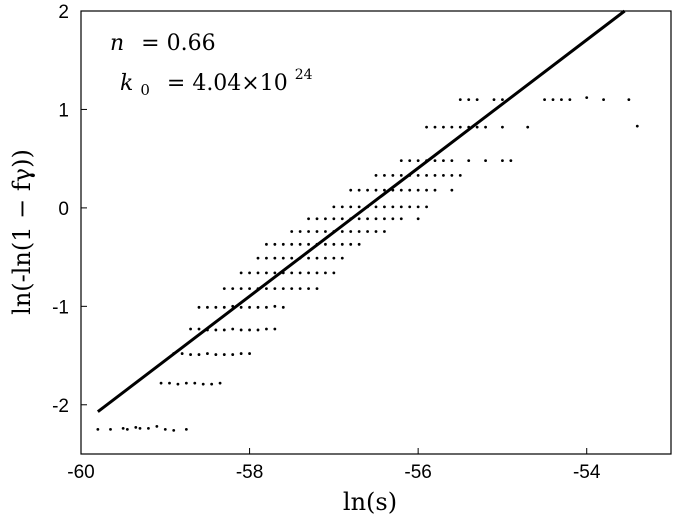 This screenshot has height=523, width=685. Describe the element at coordinates (60, 307) in the screenshot. I see `y-tick-label: -1` at that location.